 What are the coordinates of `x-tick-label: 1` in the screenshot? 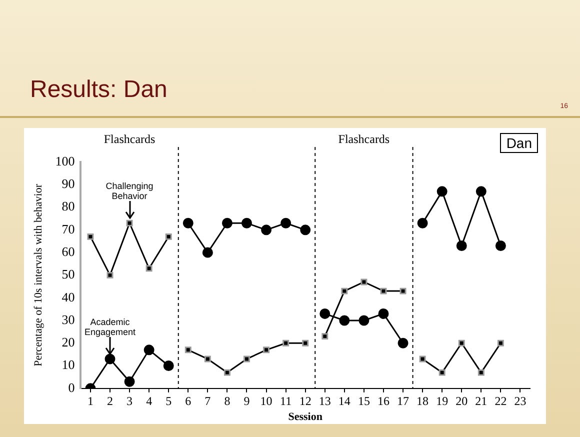 It's located at (90, 401).